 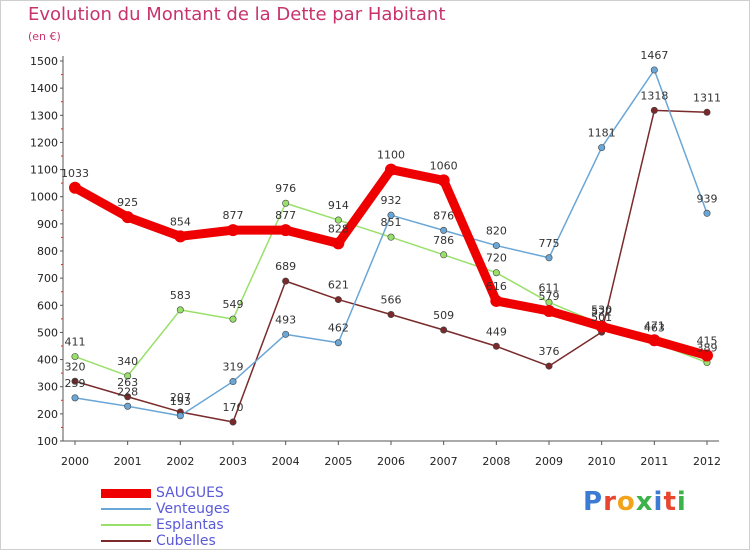 What do you see at coordinates (549, 243) in the screenshot?
I see `data-label-venteuges: 775` at bounding box center [549, 243].